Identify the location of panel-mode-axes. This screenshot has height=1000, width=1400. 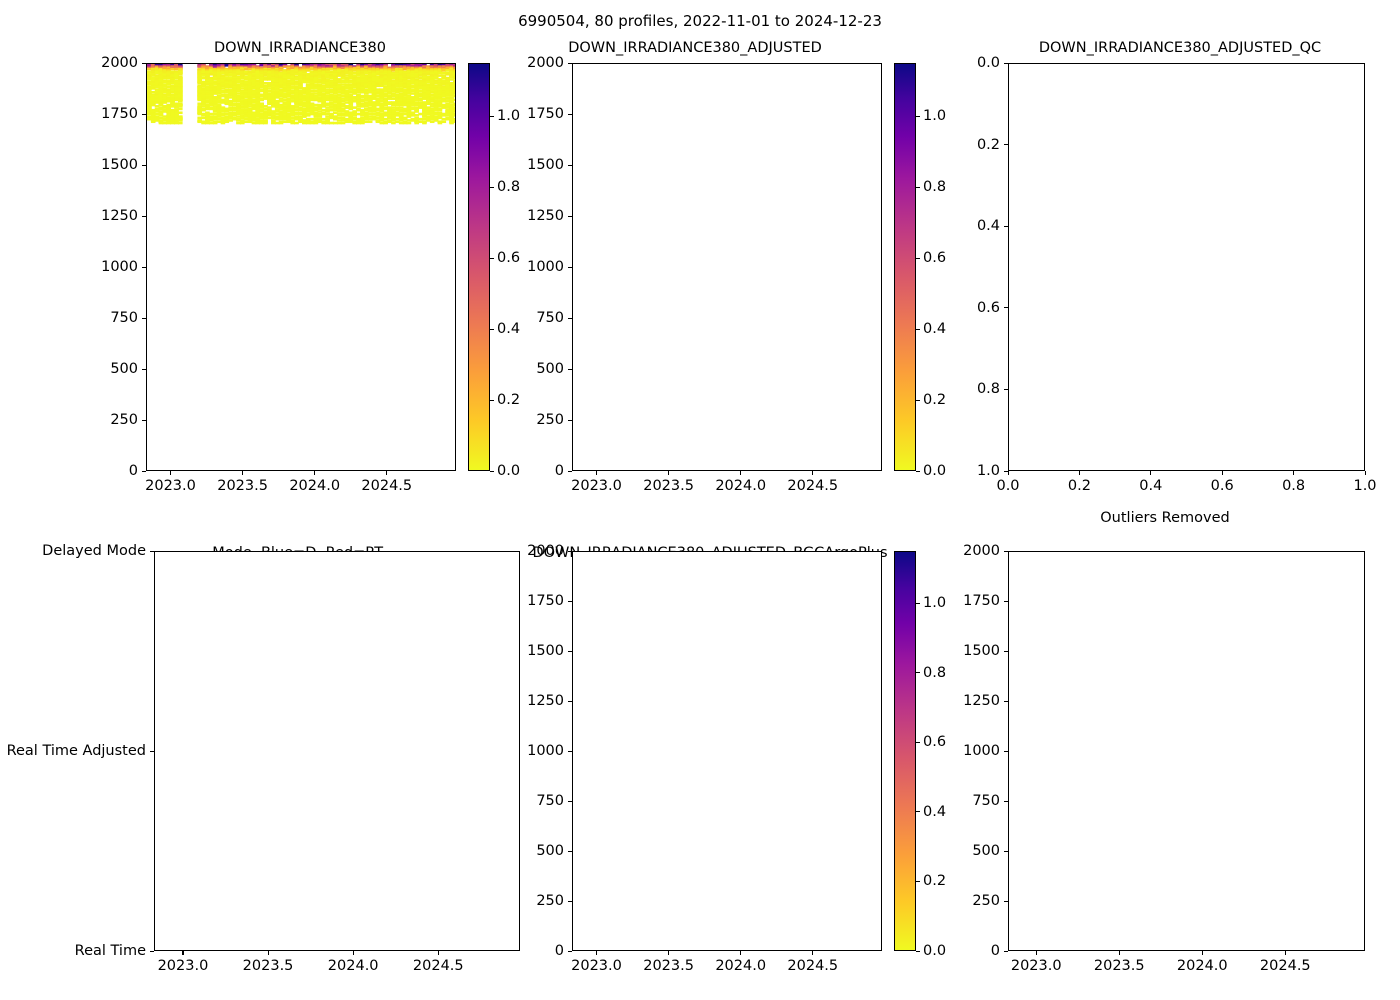
(337, 751).